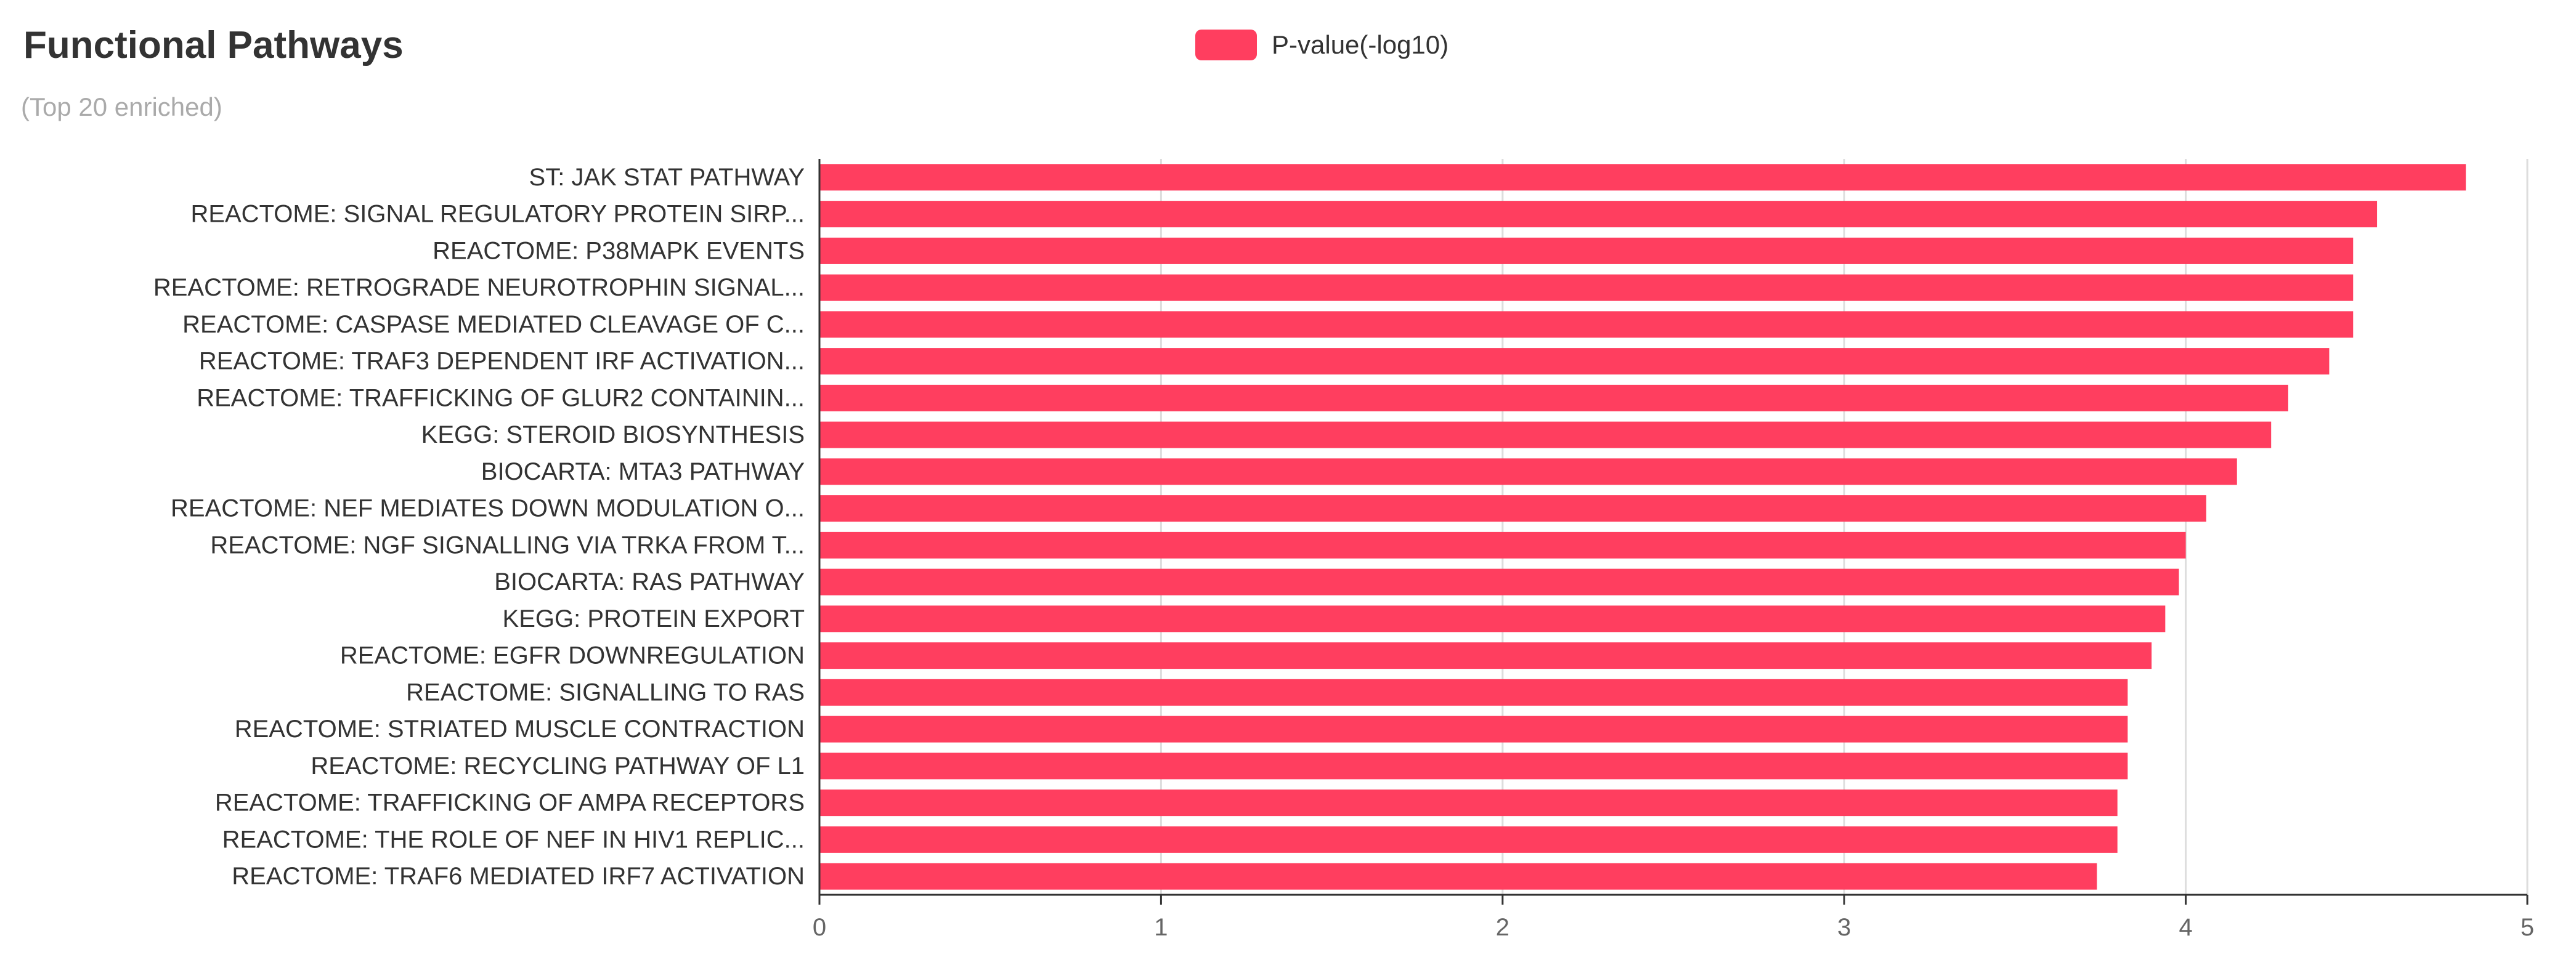 The width and height of the screenshot is (2576, 973). Describe the element at coordinates (613, 434) in the screenshot. I see `category-label: KEGG: STEROID BIOSYNTHESIS` at that location.